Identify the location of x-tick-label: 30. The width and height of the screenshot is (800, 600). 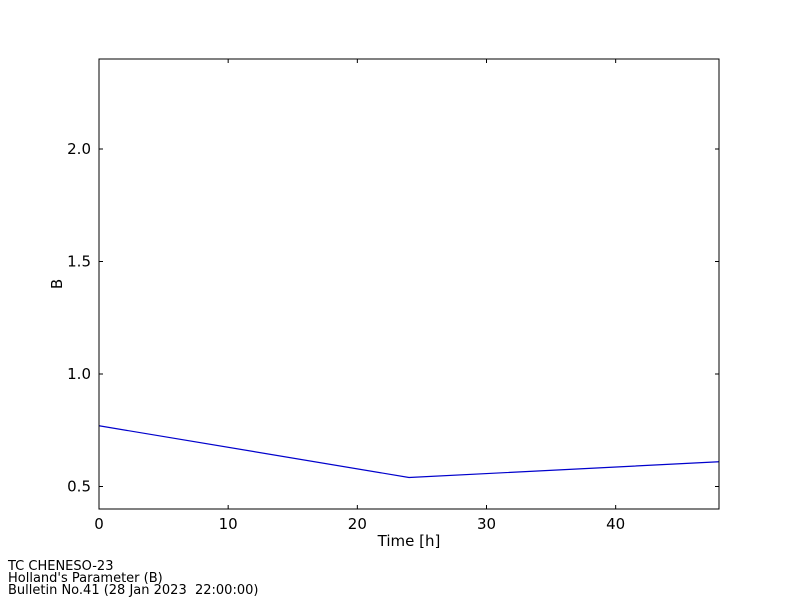
(486, 524).